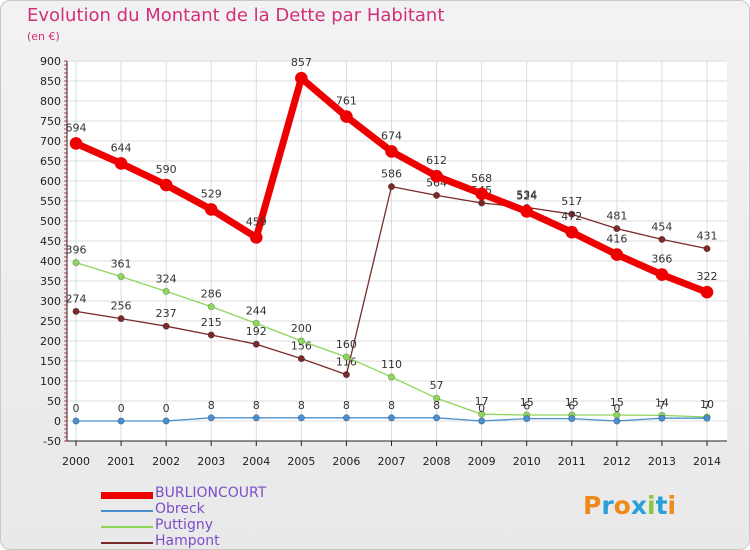 The width and height of the screenshot is (750, 550). What do you see at coordinates (50, 181) in the screenshot?
I see `y-tick-label: 600` at bounding box center [50, 181].